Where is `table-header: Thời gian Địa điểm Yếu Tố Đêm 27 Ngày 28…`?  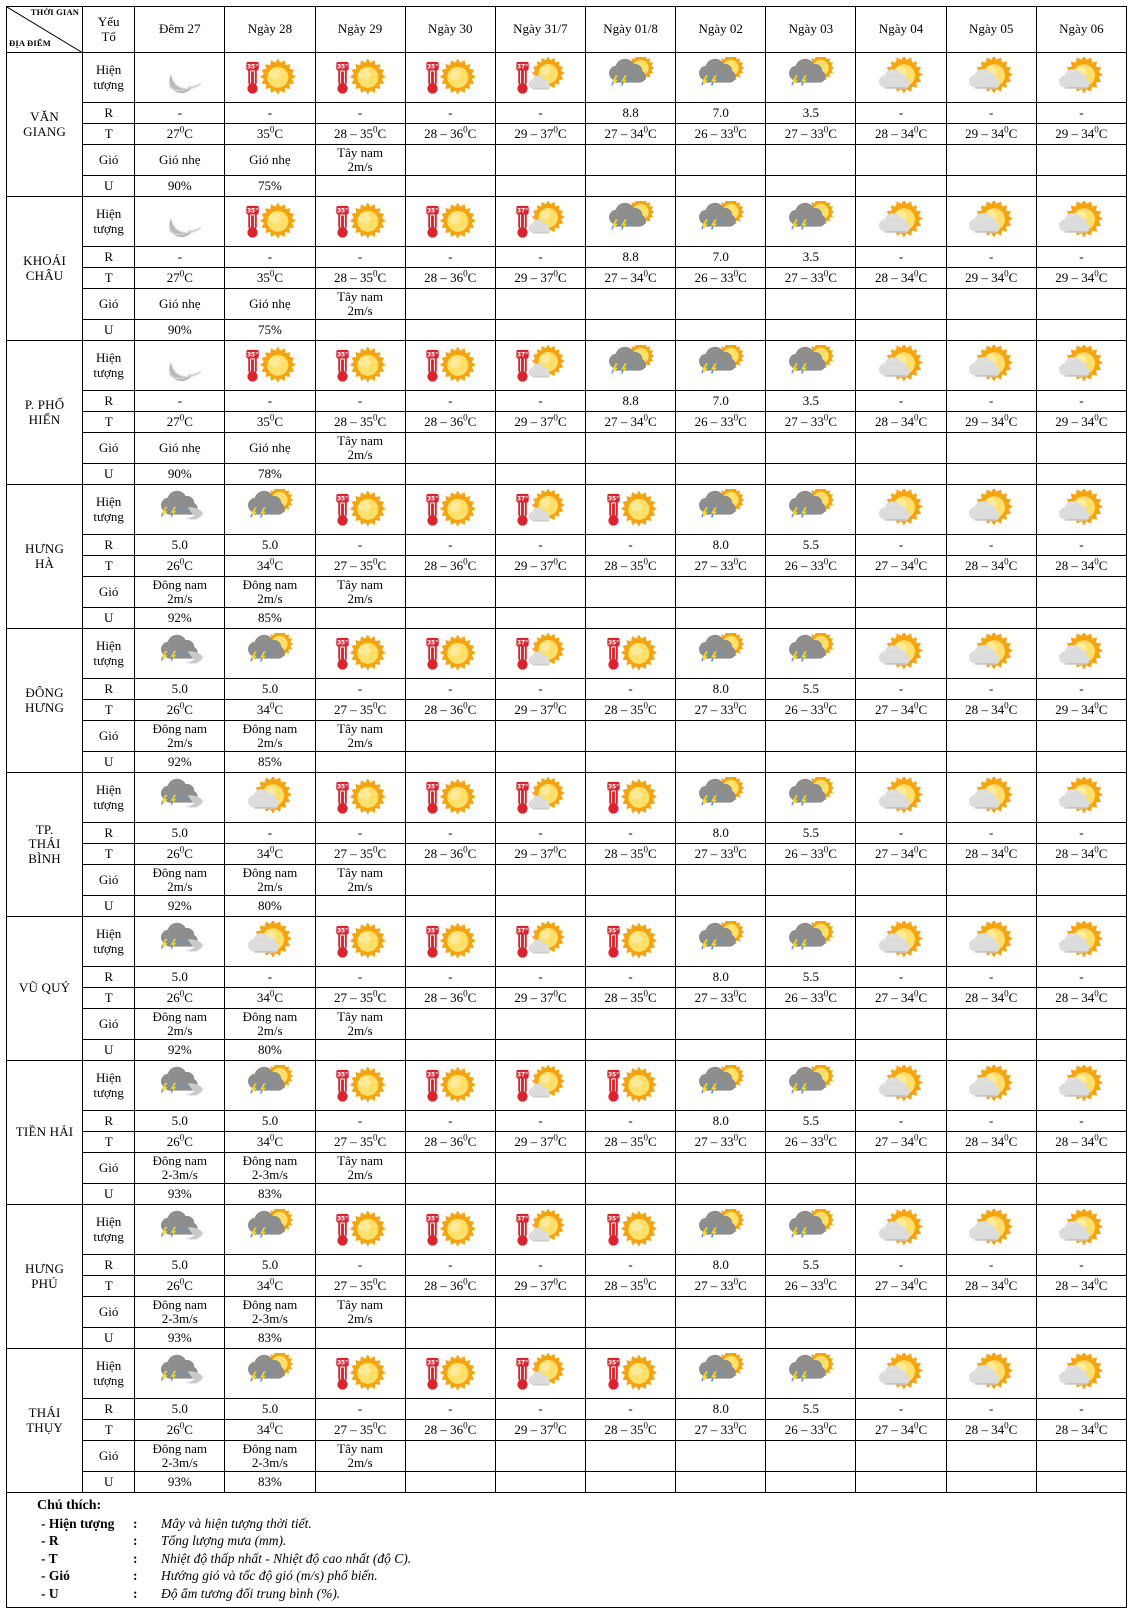
table-header: Thời gian Địa điểm Yếu Tố Đêm 27 Ngày 28… is located at coordinates (566, 29).